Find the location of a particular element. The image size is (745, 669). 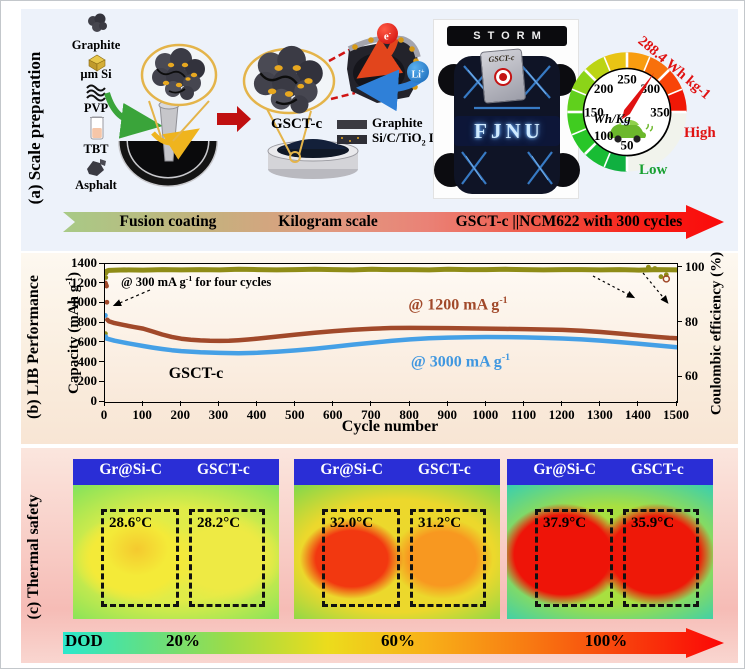

gauge-low-label: Low is located at coordinates (653, 170).